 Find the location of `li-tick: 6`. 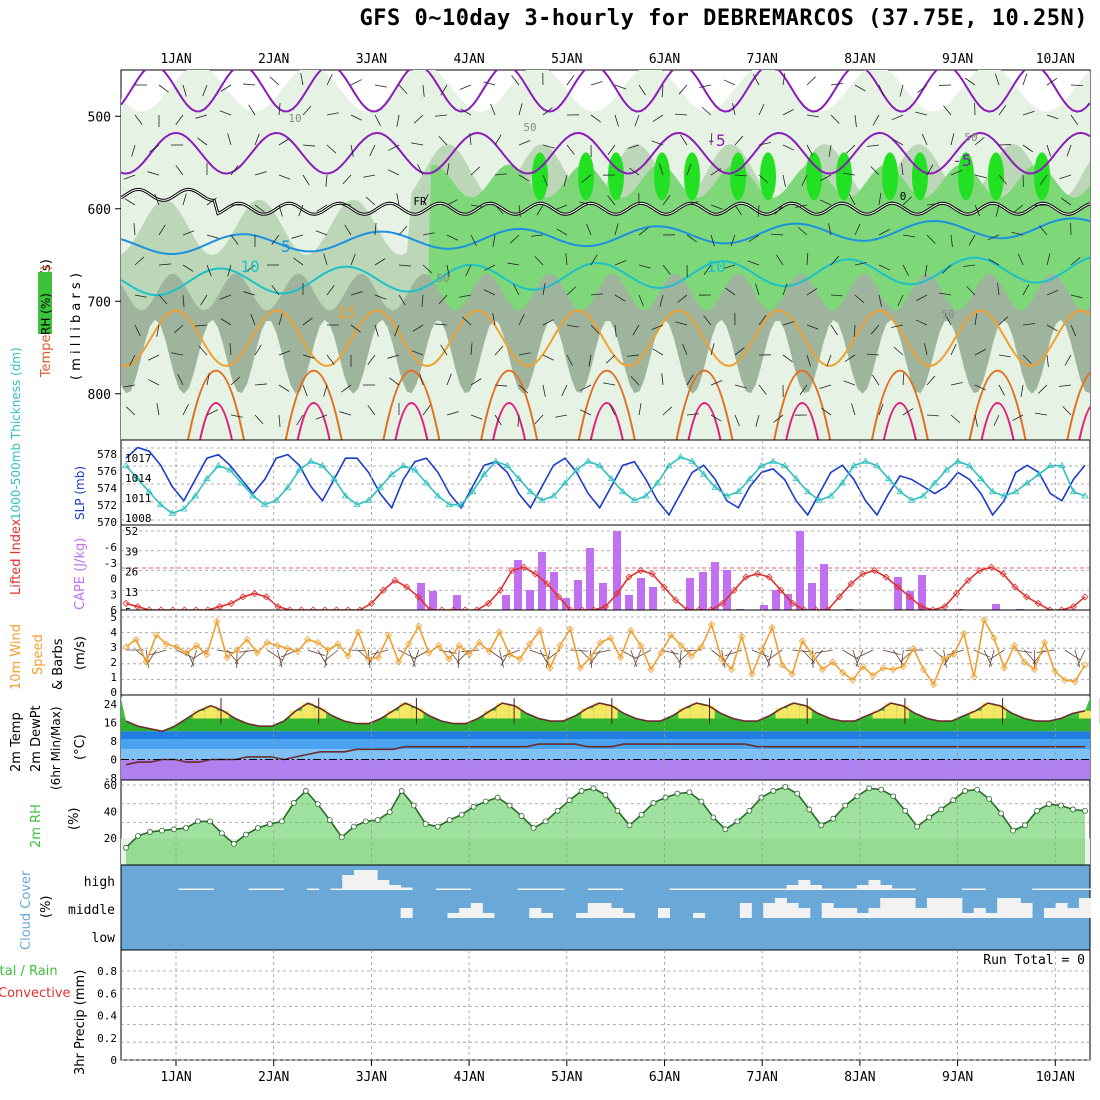

li-tick: 6 is located at coordinates (113, 610).